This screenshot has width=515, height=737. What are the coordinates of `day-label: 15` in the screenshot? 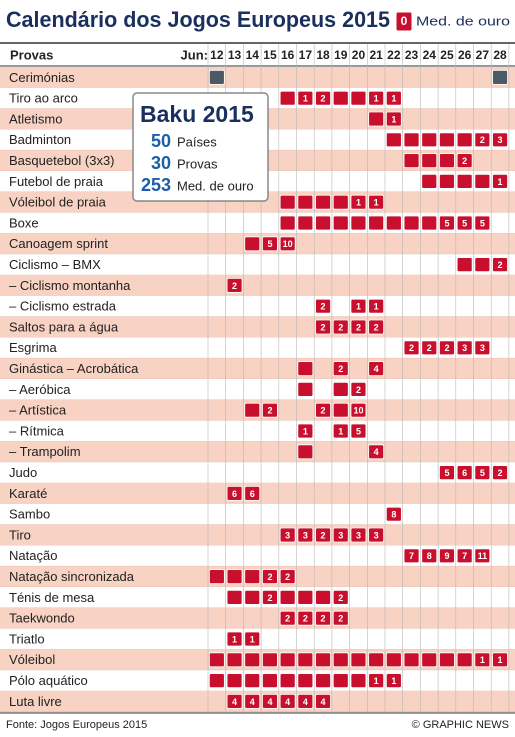 It's located at (270, 55).